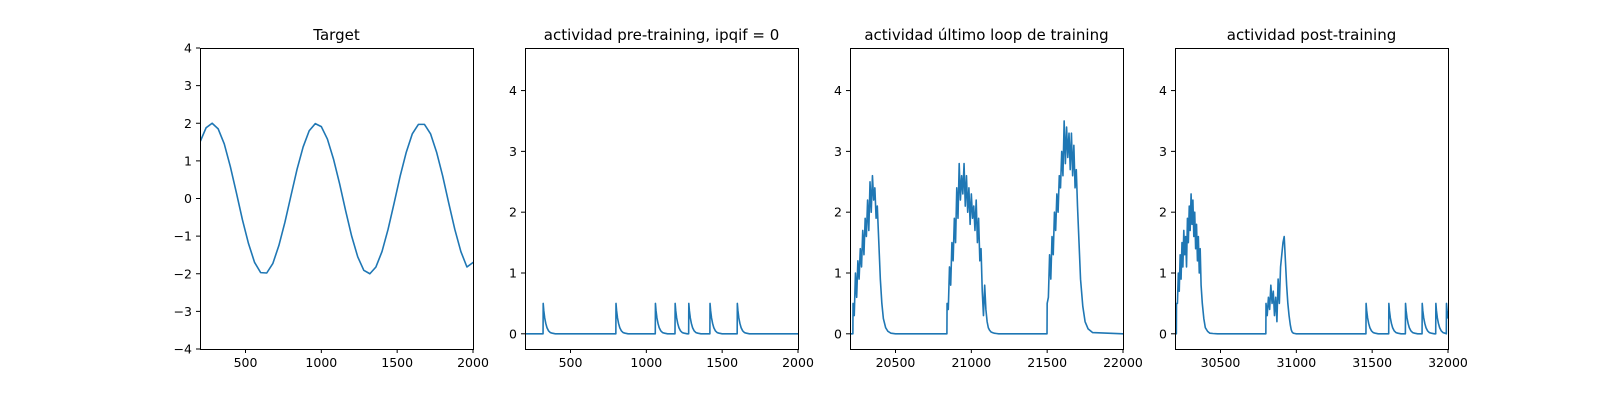 Image resolution: width=1600 pixels, height=400 pixels. What do you see at coordinates (986, 35) in the screenshot?
I see `subplot-title: actividad último loop de training` at bounding box center [986, 35].